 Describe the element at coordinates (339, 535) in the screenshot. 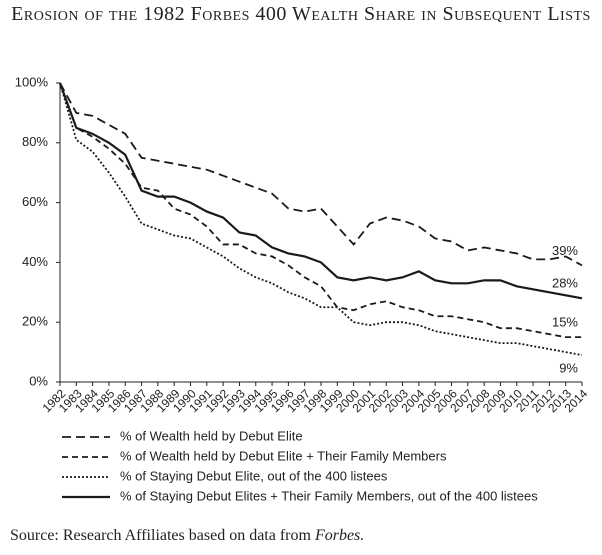

I see `source-emphasis: Forbes.` at that location.